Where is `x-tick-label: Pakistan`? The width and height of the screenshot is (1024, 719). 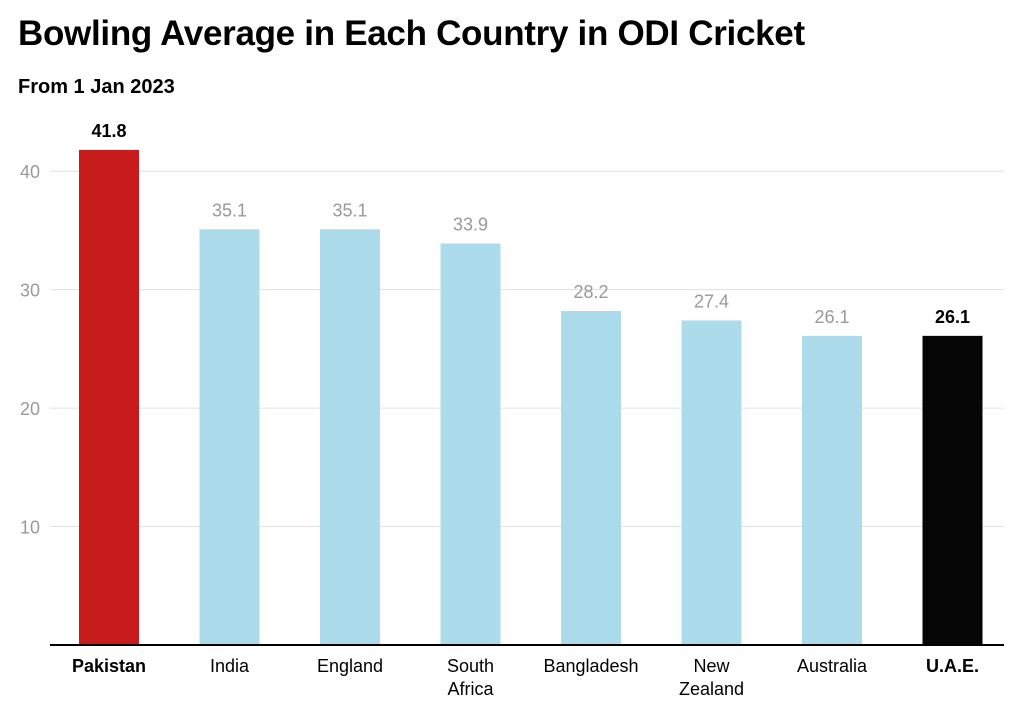
x-tick-label: Pakistan is located at coordinates (109, 666).